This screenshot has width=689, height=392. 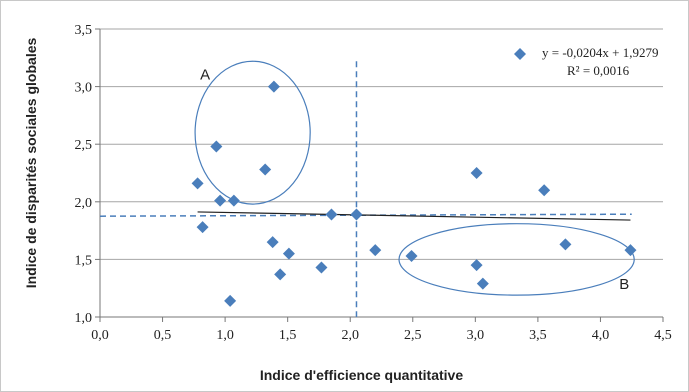 I want to click on cluster-ellipse-a, so click(x=252, y=132).